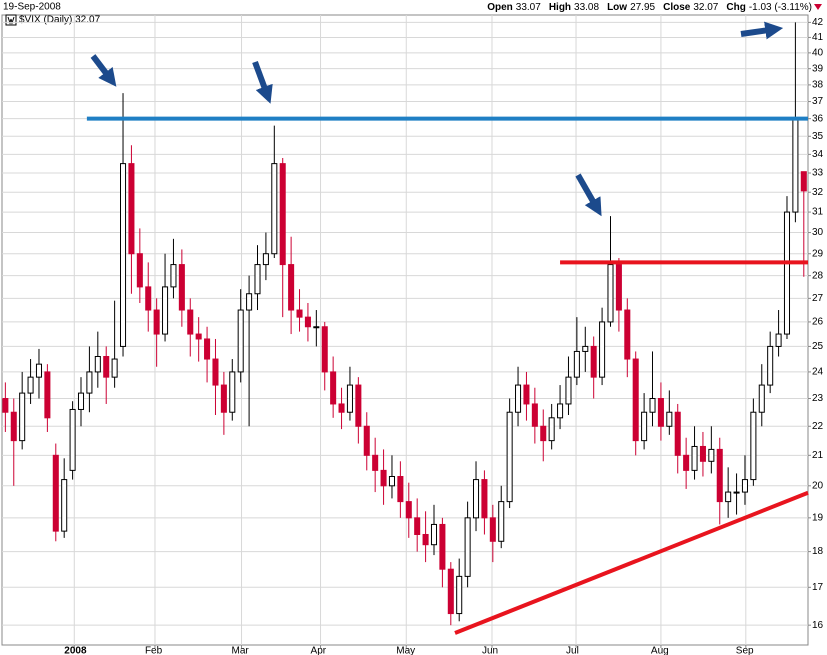  Describe the element at coordinates (780, 7) in the screenshot. I see `header-value: -1.03 (-3.11%)` at that location.